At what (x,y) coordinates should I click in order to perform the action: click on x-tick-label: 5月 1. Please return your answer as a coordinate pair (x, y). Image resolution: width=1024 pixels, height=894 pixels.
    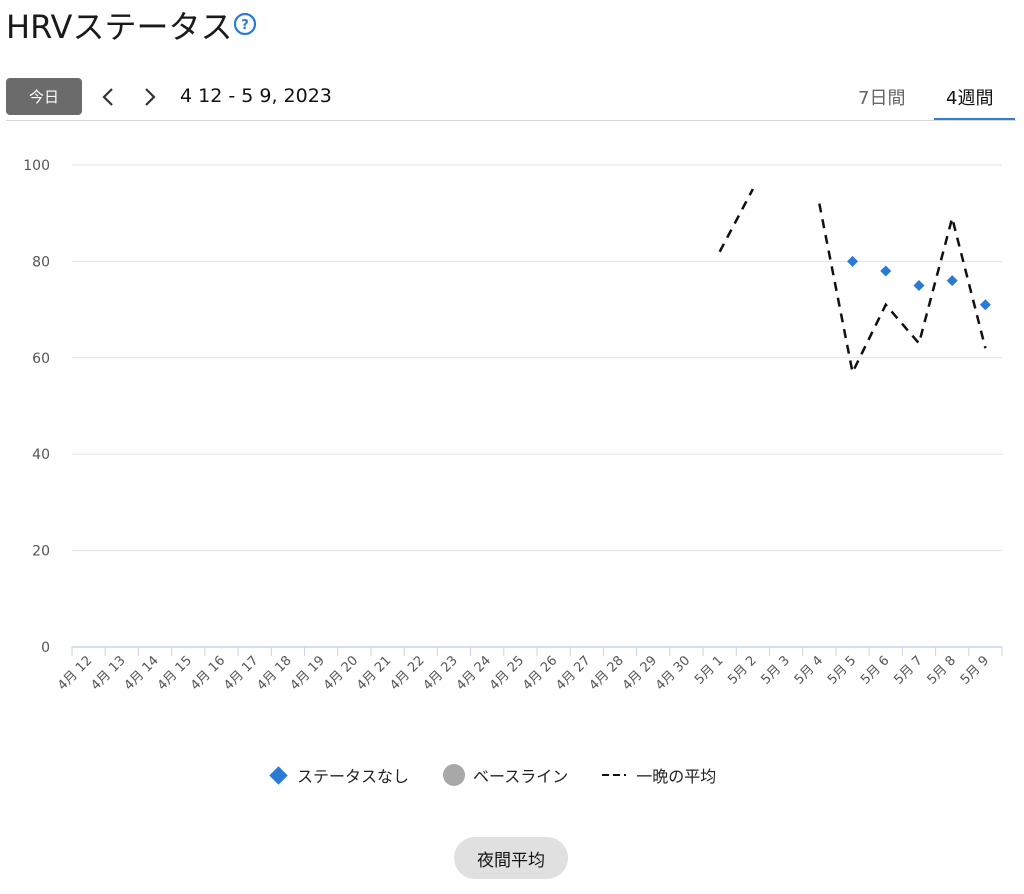
    Looking at the image, I should click on (709, 670).